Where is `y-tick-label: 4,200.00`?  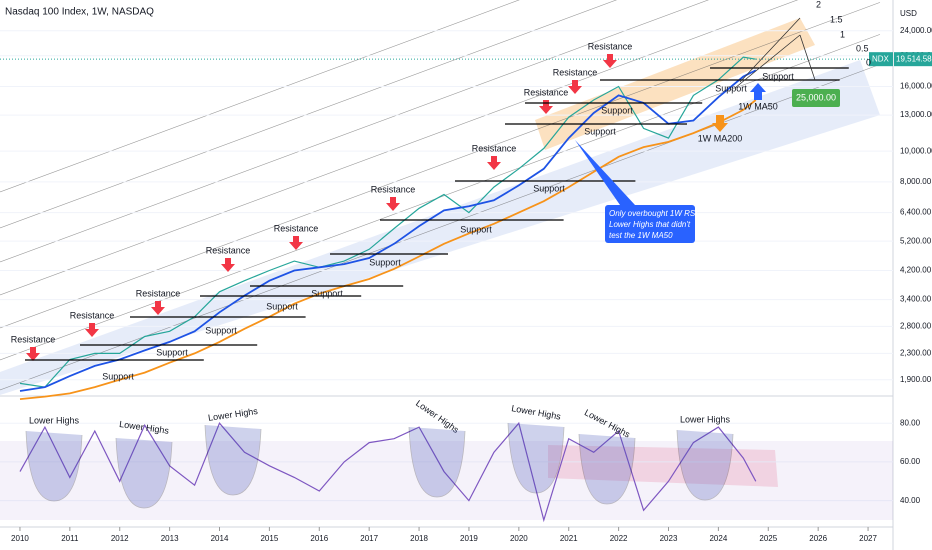
y-tick-label: 4,200.00 is located at coordinates (916, 270).